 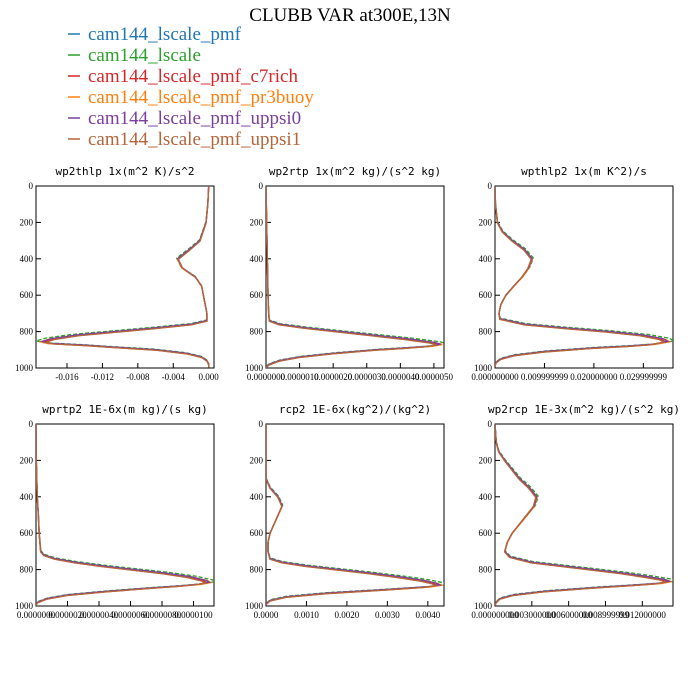 What do you see at coordinates (138, 377) in the screenshot?
I see `x-tick-label: -0.008` at bounding box center [138, 377].